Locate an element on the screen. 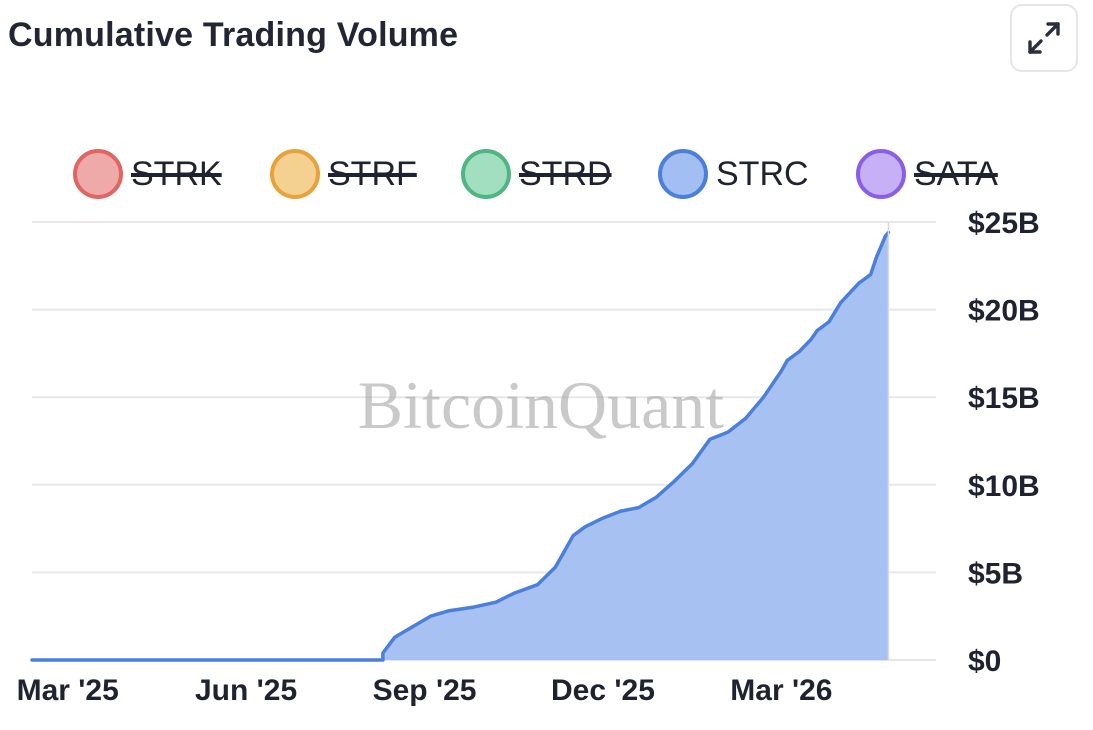  legend-item-strc: STRC is located at coordinates (733, 174).